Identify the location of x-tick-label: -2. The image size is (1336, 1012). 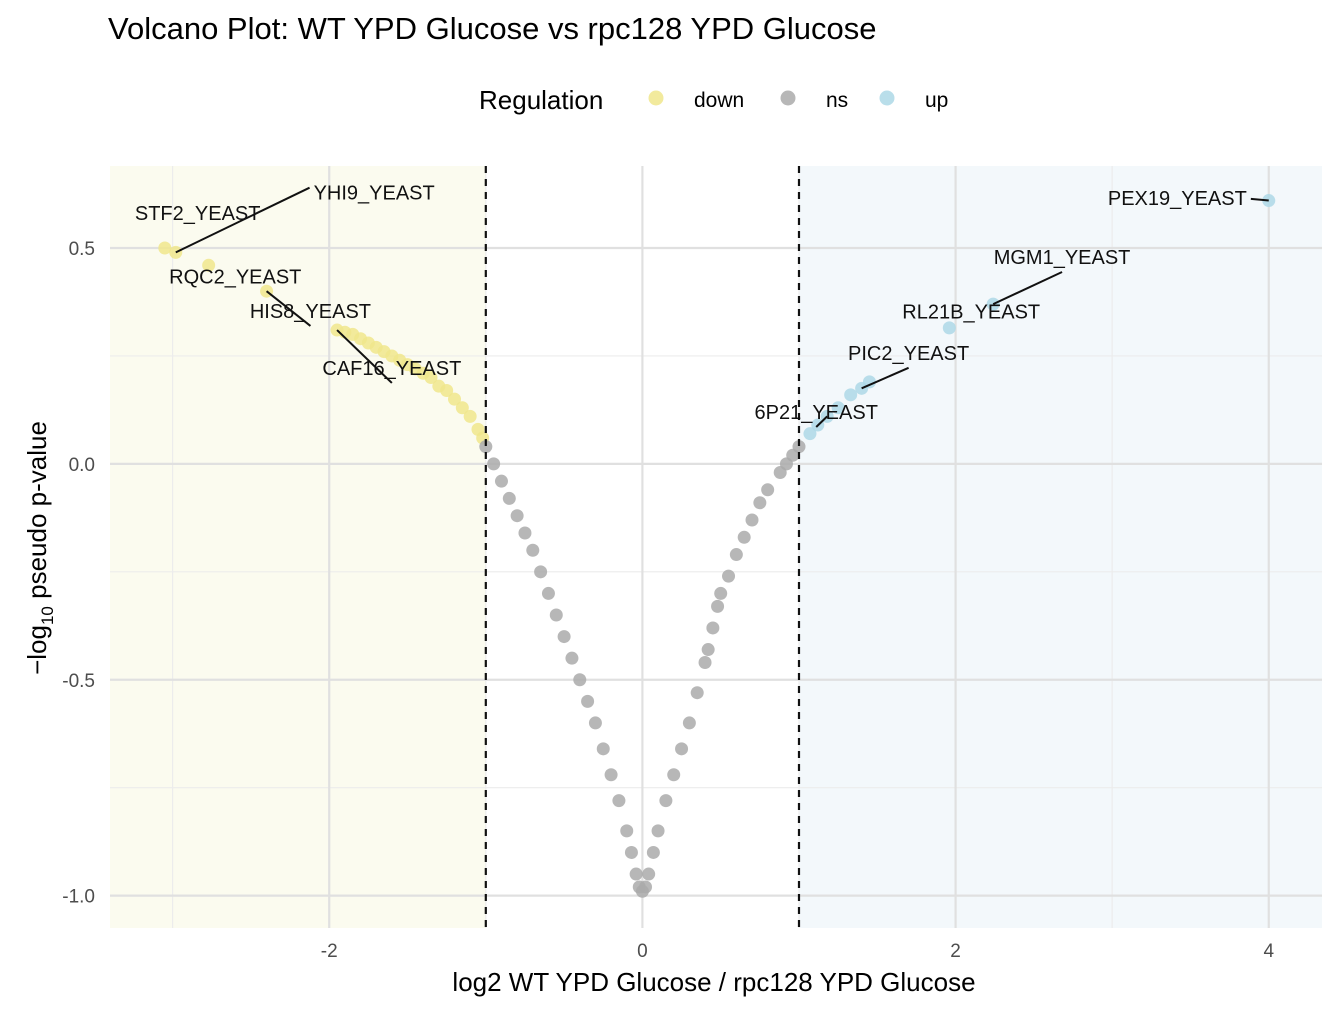
(329, 951).